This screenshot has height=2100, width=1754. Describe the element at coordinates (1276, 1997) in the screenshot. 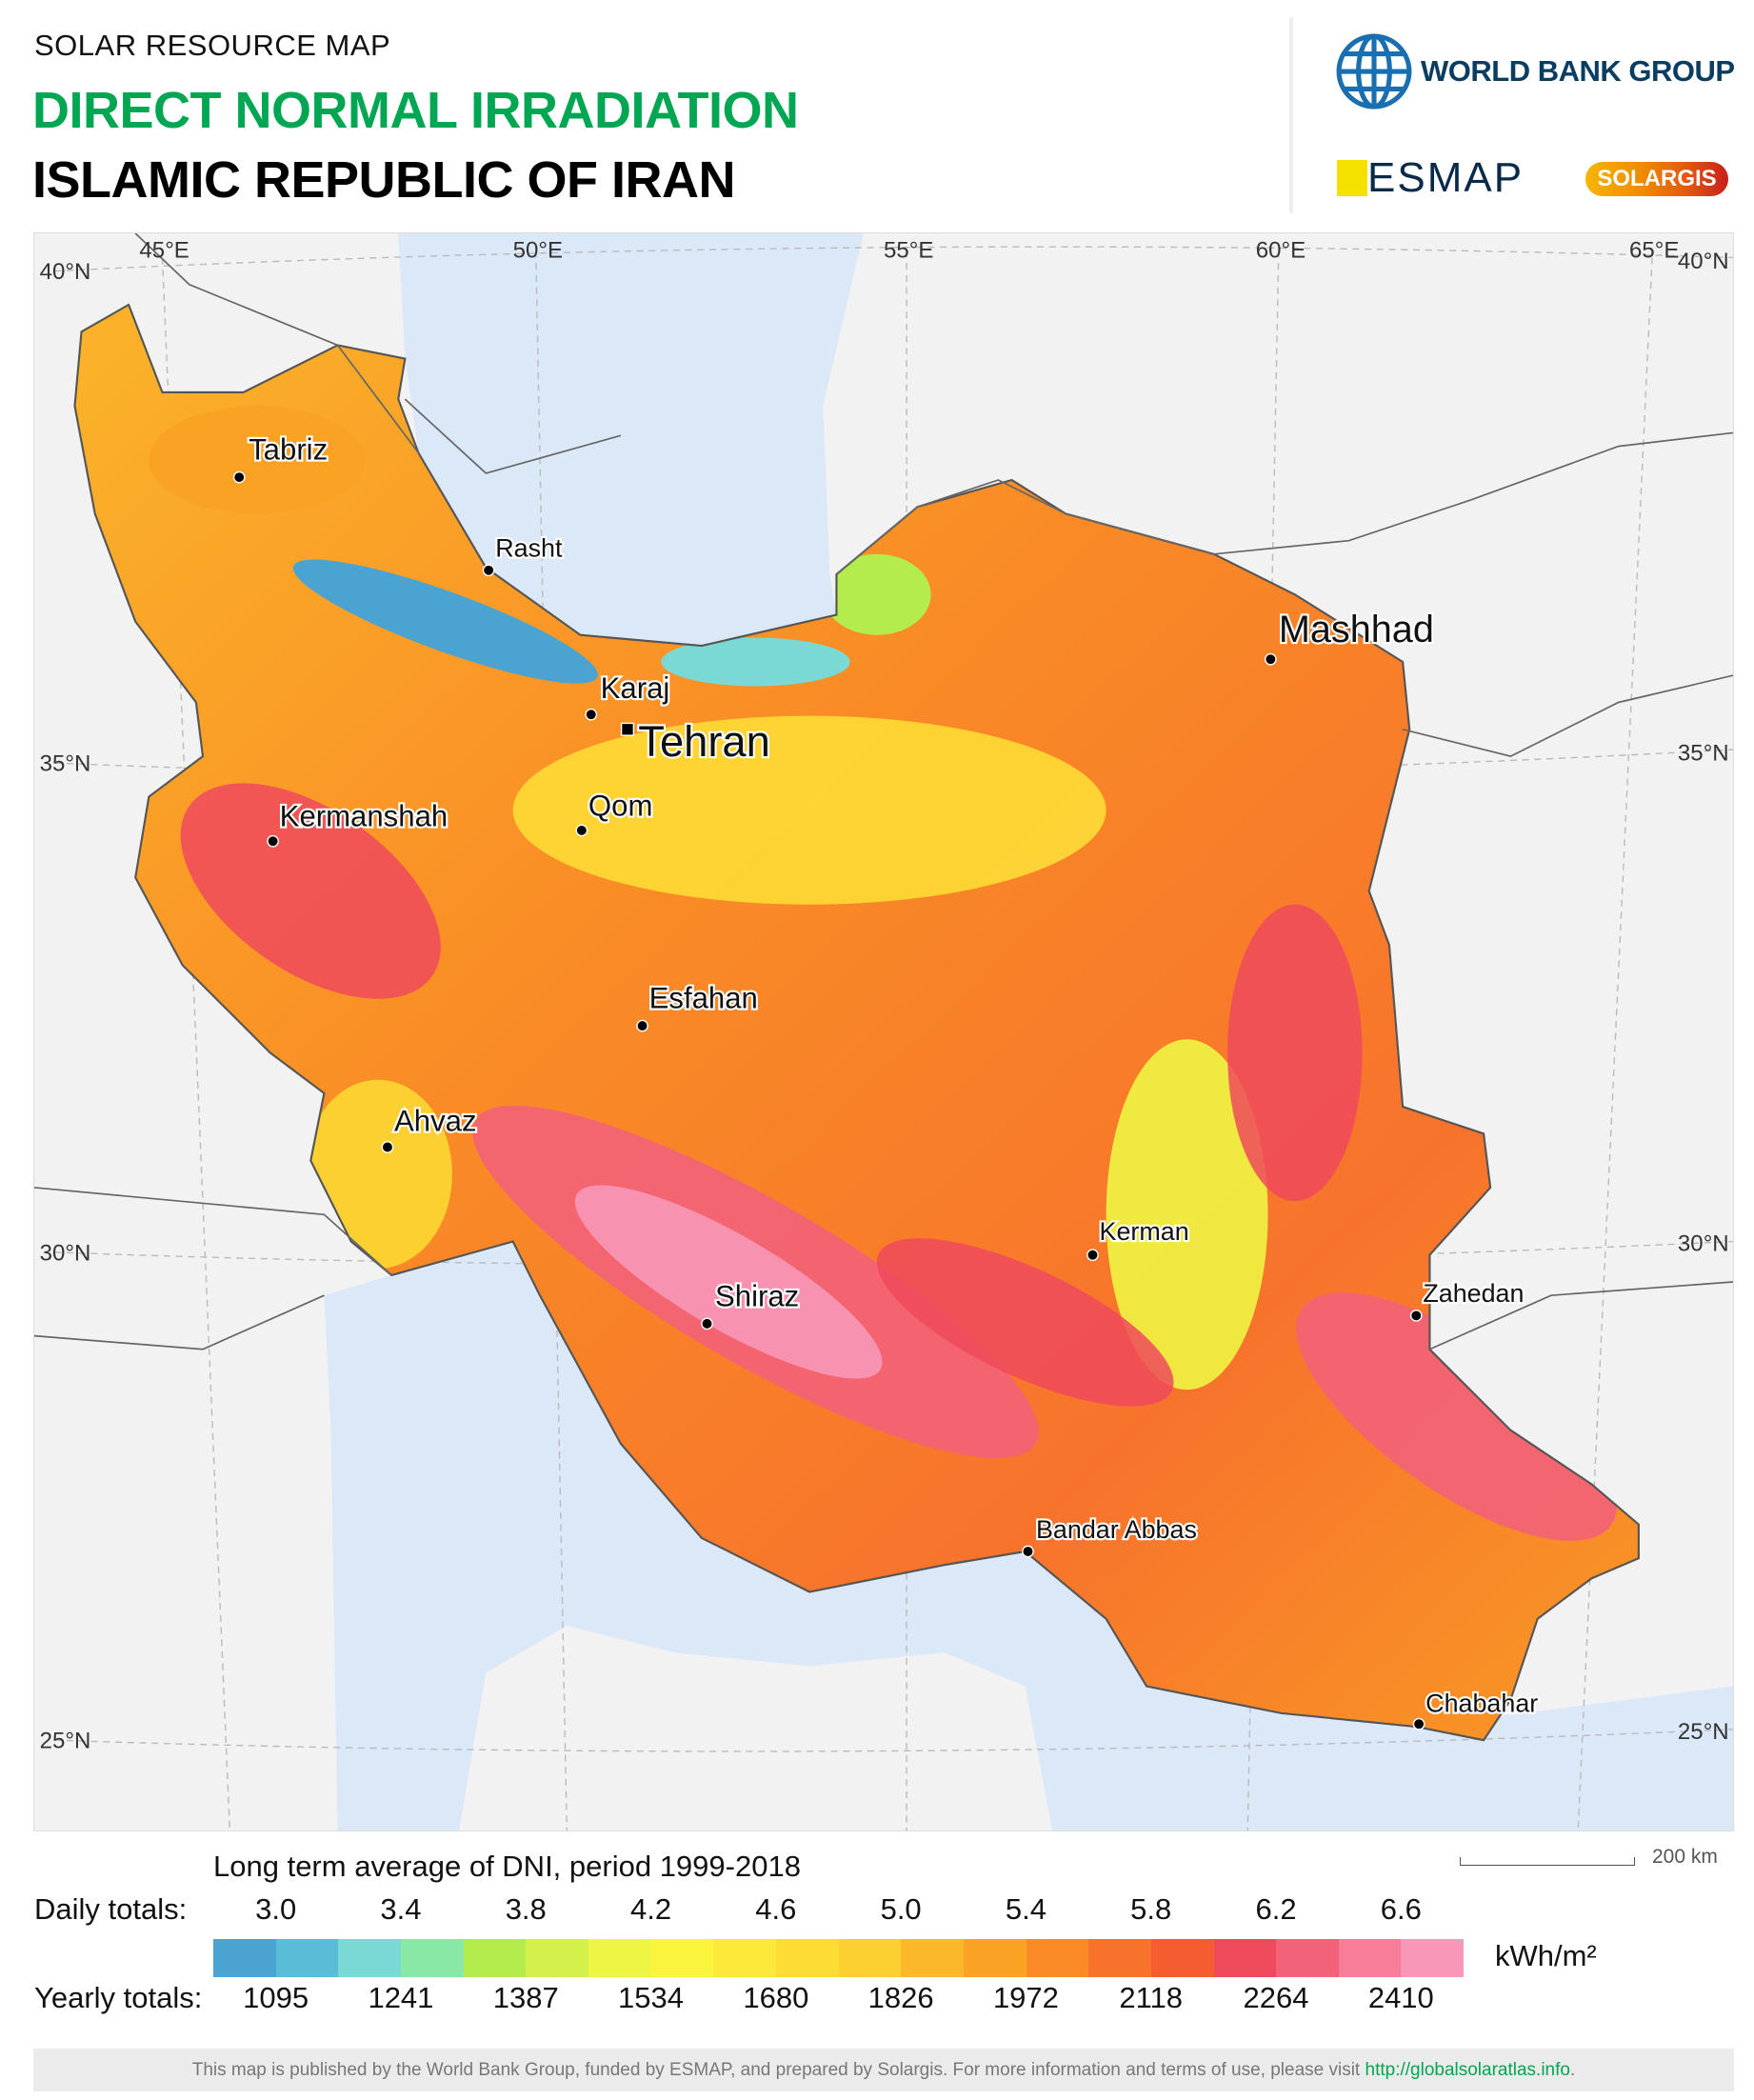

I see `yearly-value: 2264` at that location.